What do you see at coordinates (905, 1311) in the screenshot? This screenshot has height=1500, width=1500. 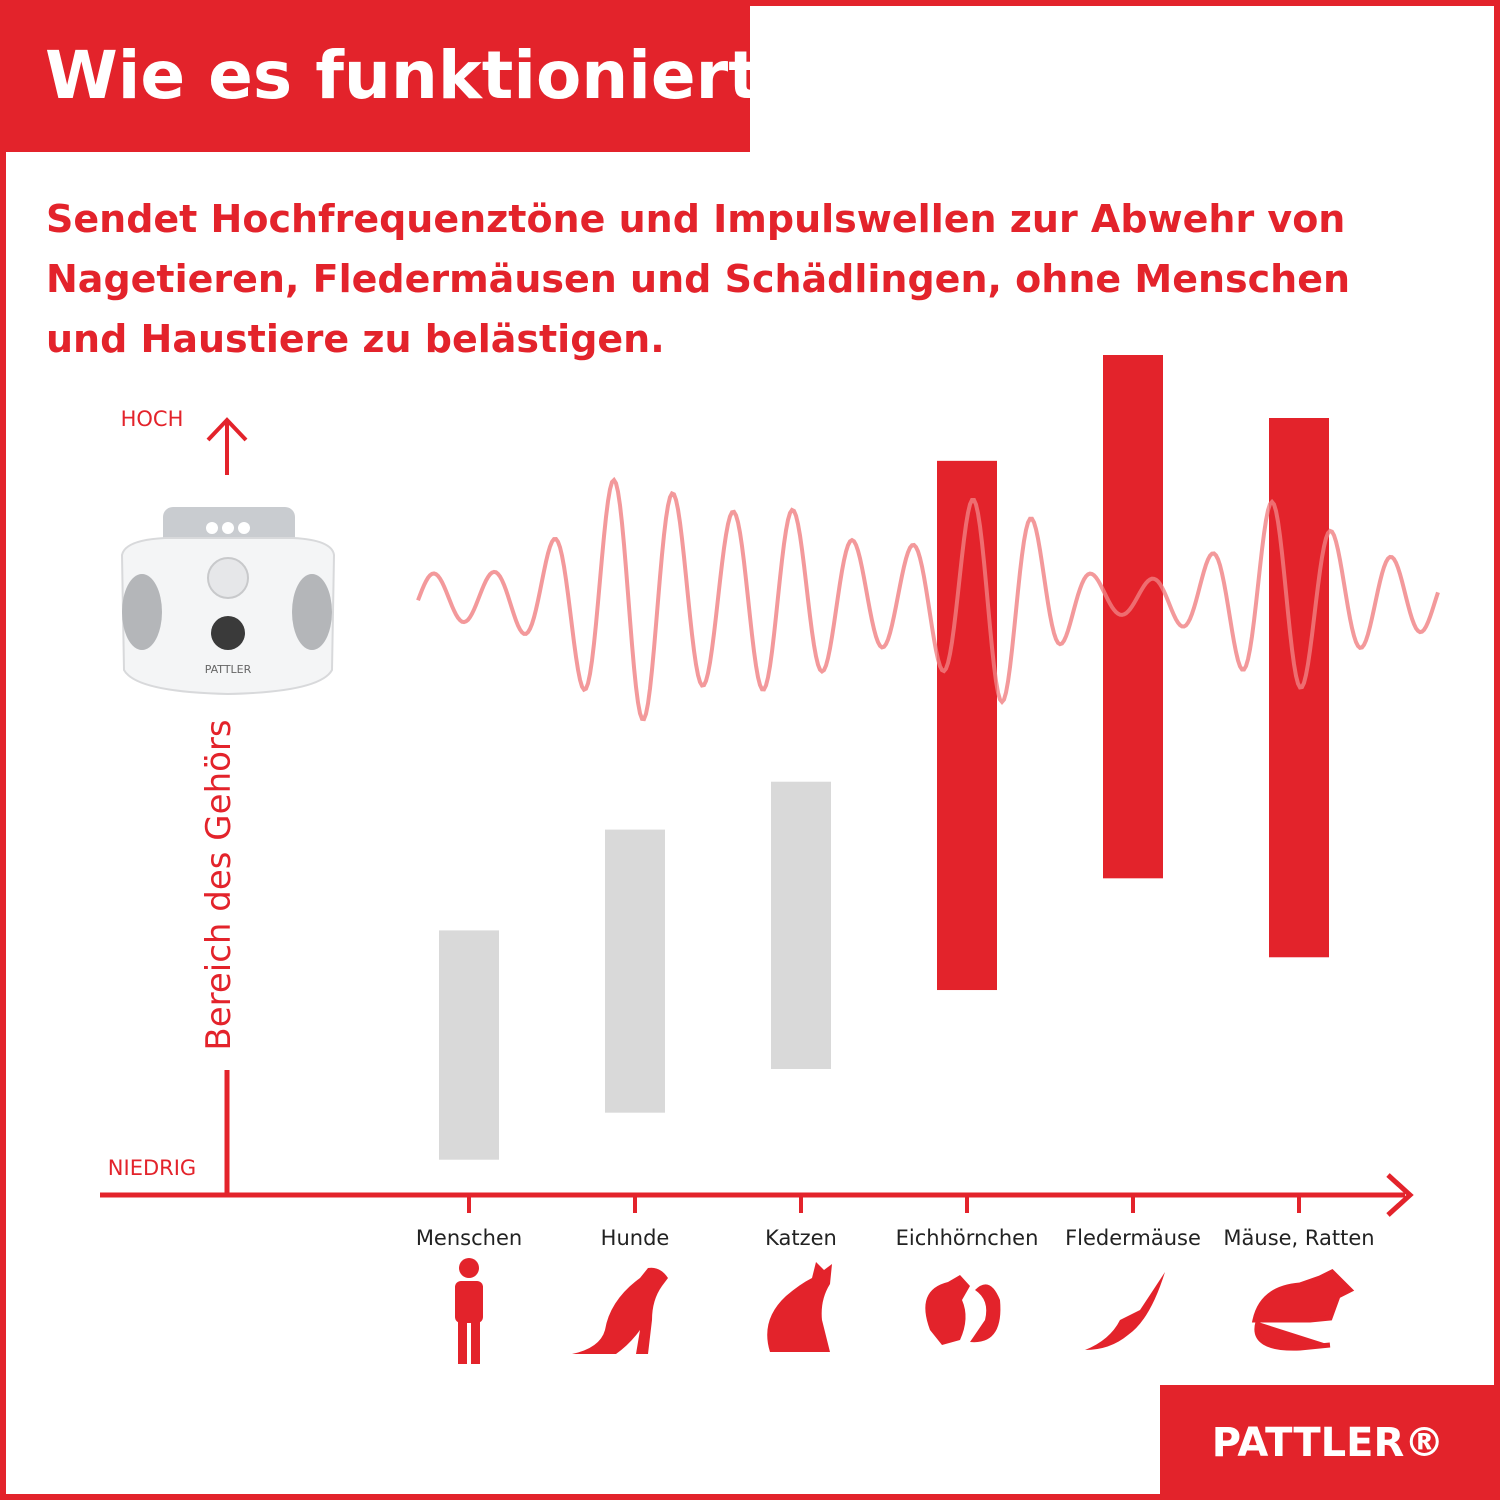 I see `icons` at bounding box center [905, 1311].